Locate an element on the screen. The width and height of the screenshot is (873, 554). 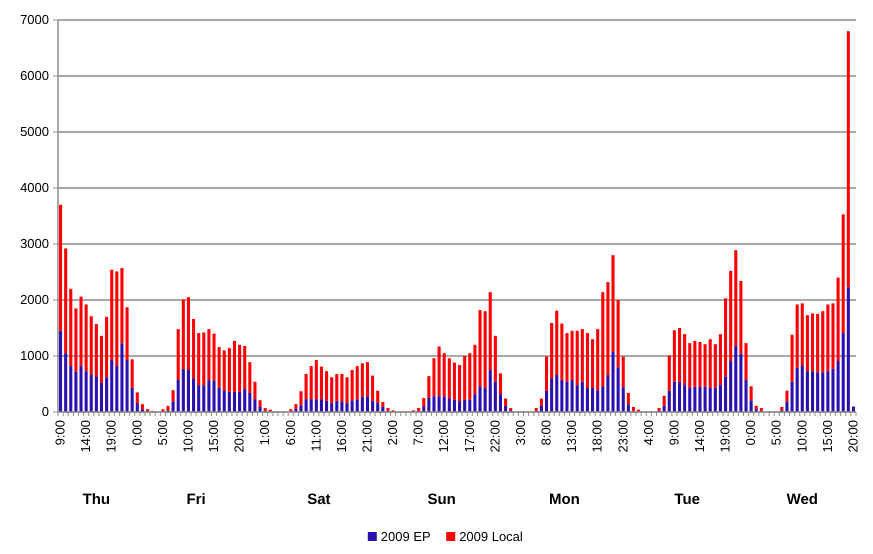
x-tick-label: 11:00 is located at coordinates (316, 436).